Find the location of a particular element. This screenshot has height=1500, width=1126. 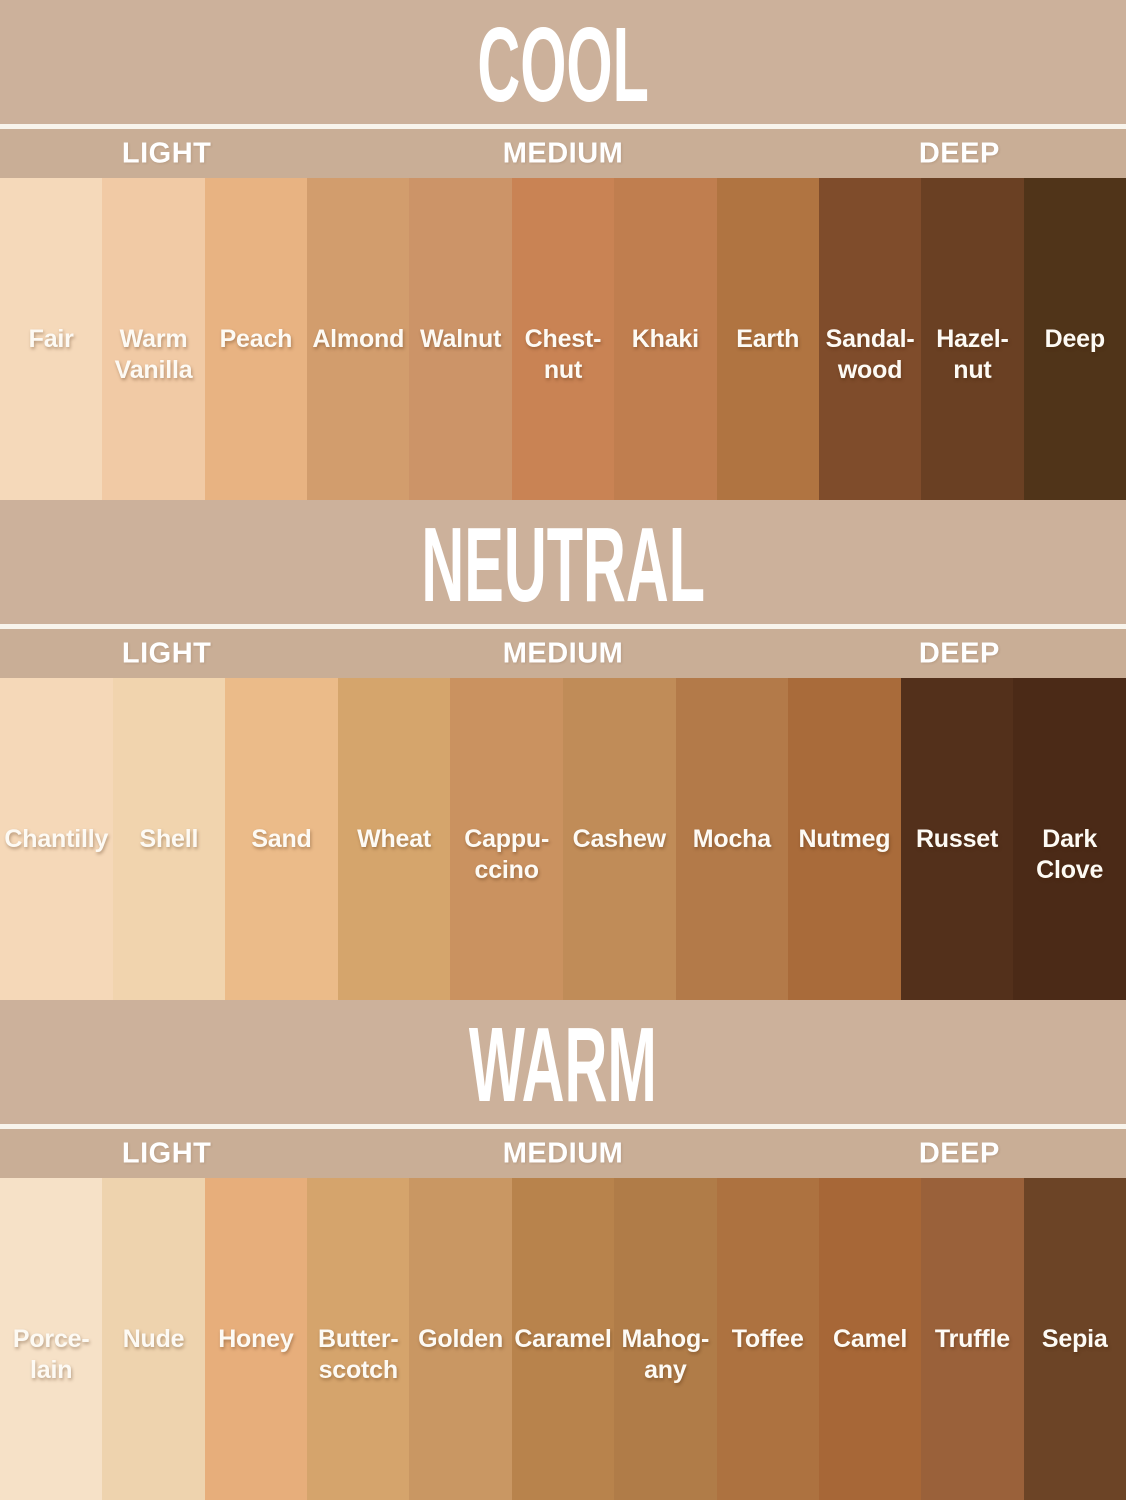

swatch-porce-lain: Porce- lain is located at coordinates (51, 1339).